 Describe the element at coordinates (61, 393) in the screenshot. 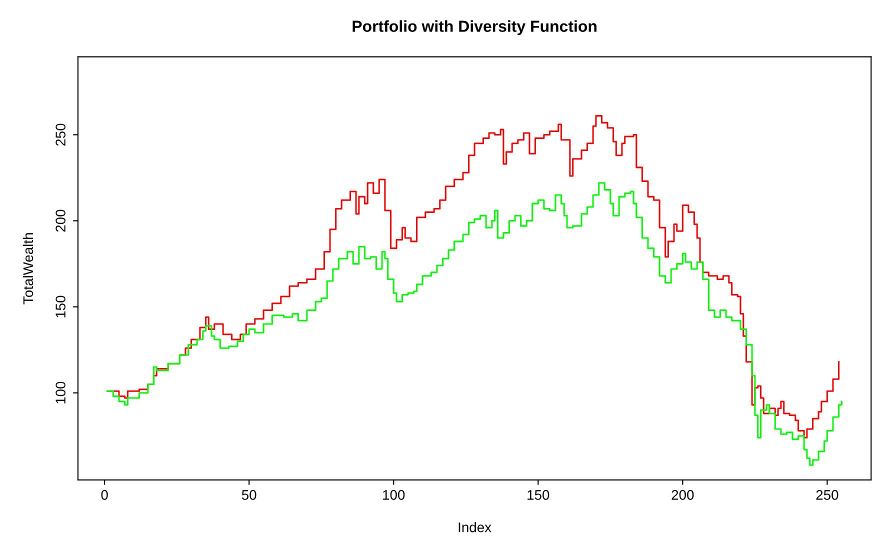

I see `y-tick-label: 100` at that location.